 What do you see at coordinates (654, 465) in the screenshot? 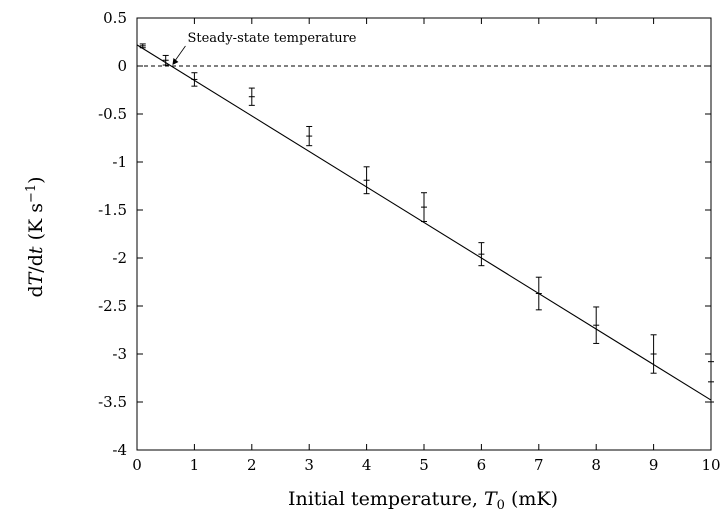
I see `x-tick-label: 9` at bounding box center [654, 465].